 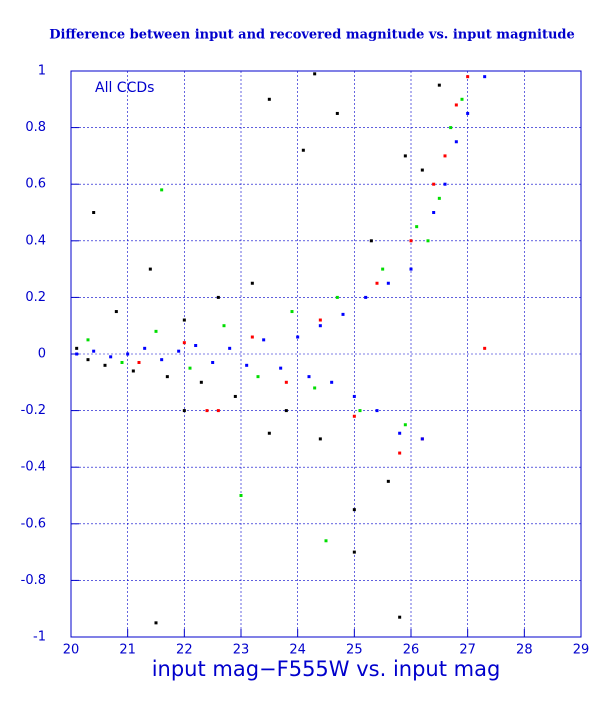 What do you see at coordinates (411, 650) in the screenshot?
I see `x-tick-label: 26` at bounding box center [411, 650].